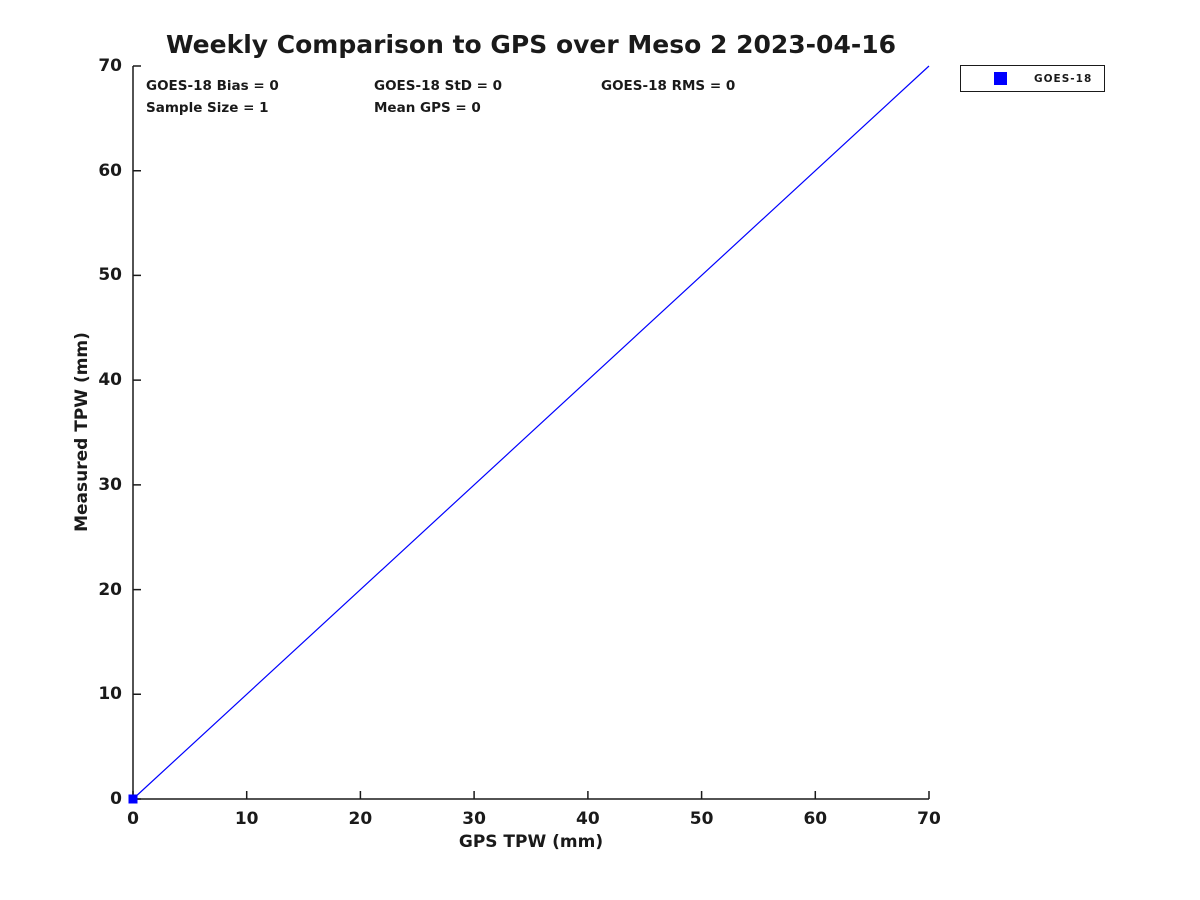  I want to click on x-tick-label: 60, so click(815, 819).